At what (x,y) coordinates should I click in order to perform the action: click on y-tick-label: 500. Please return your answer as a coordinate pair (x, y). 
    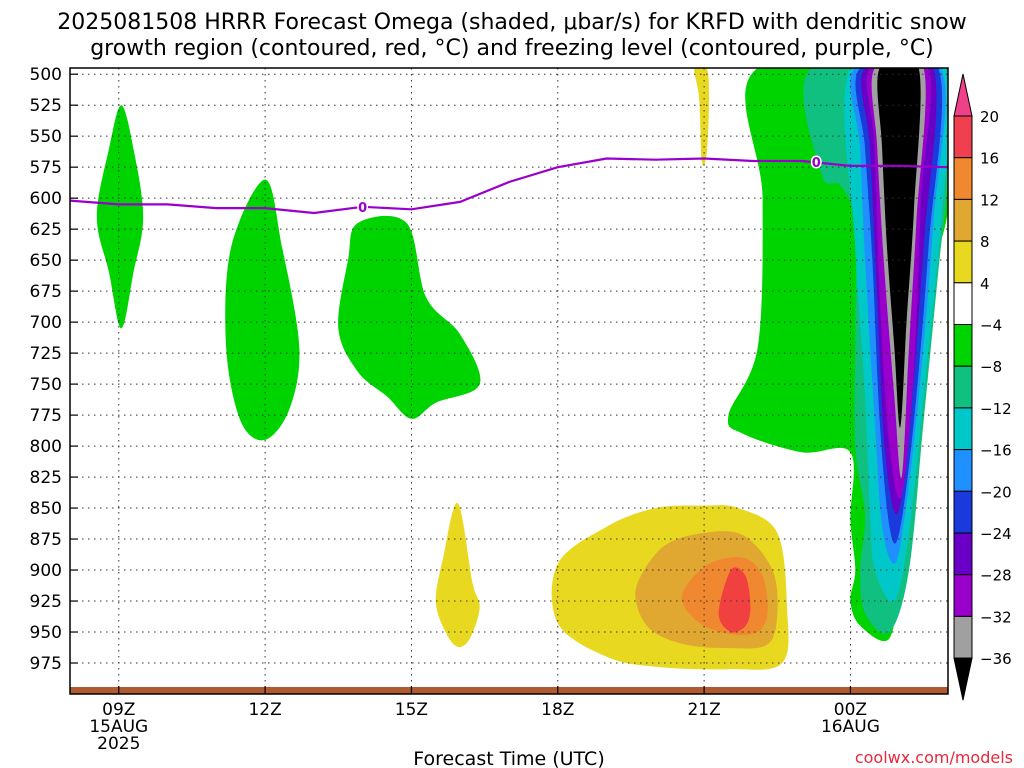
    Looking at the image, I should click on (46, 75).